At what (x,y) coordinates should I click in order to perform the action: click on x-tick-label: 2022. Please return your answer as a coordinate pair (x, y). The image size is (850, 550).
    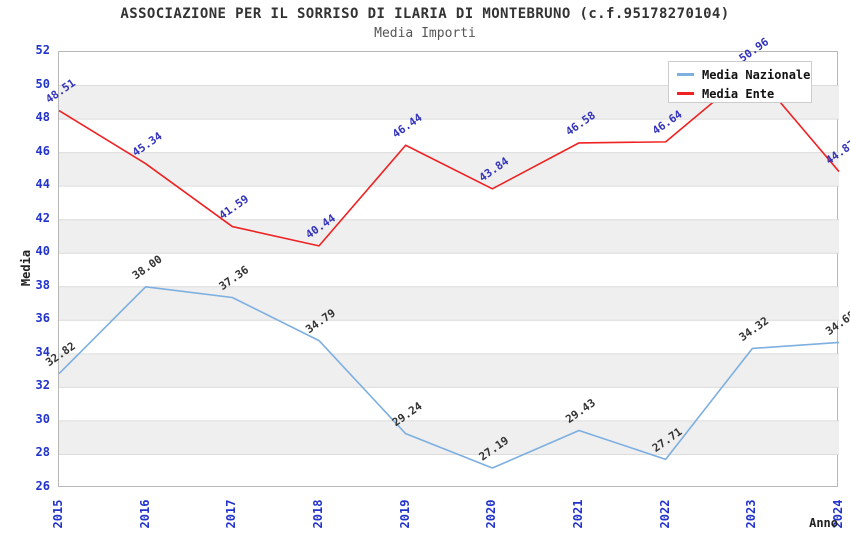
    Looking at the image, I should click on (664, 514).